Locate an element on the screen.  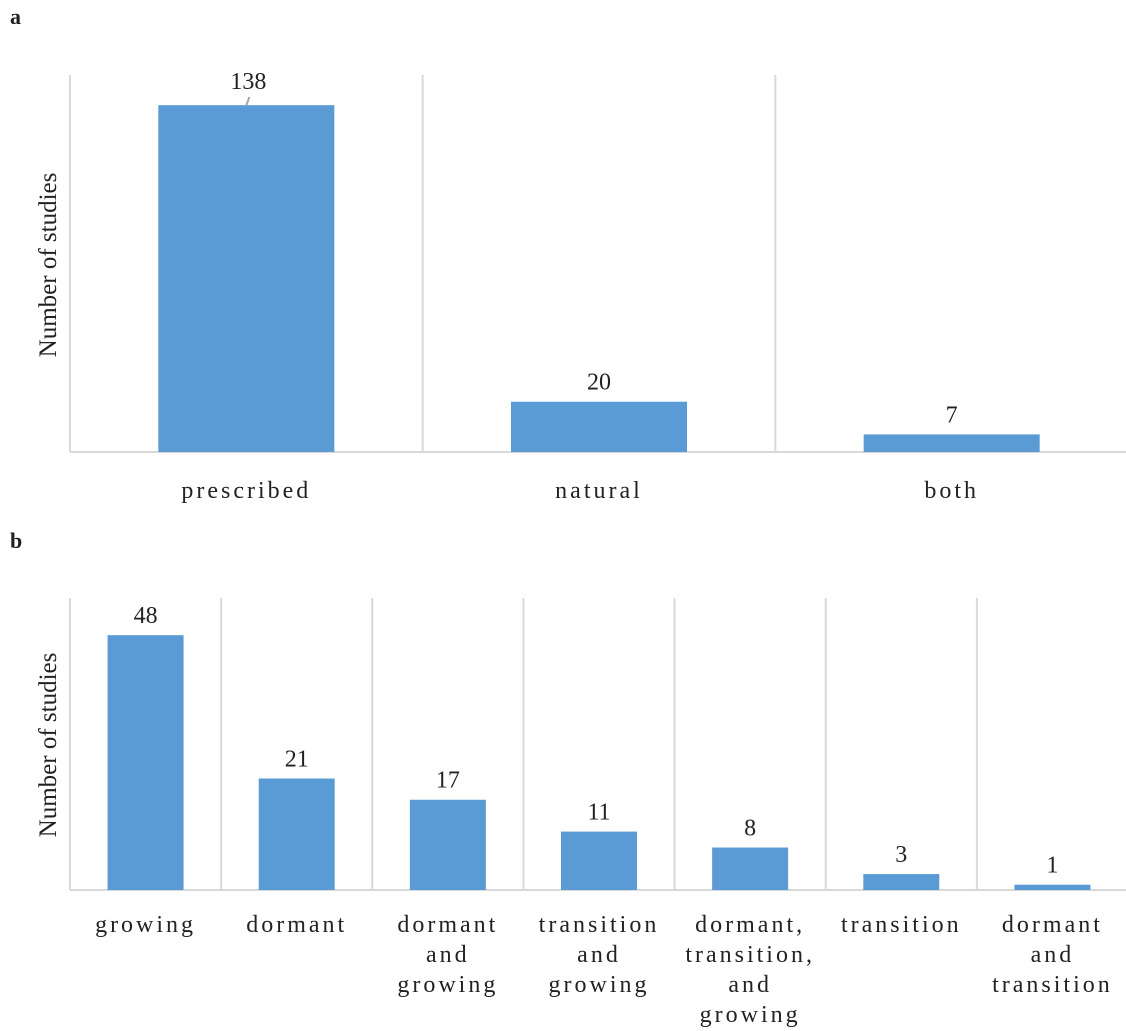
data-label: 17 is located at coordinates (448, 781).